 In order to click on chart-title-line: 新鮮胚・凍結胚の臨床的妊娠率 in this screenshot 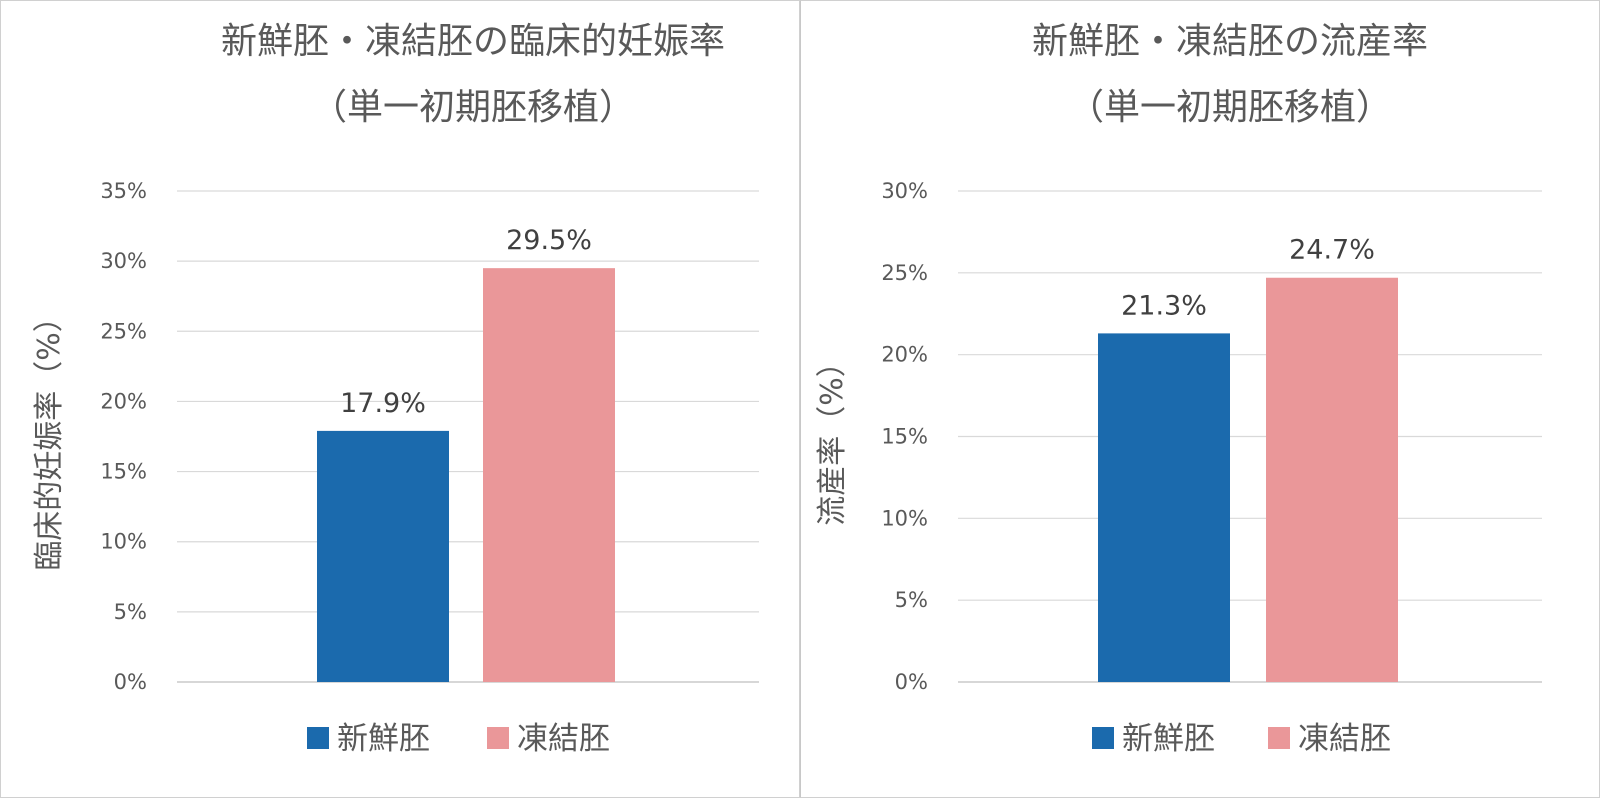, I will do `click(473, 41)`.